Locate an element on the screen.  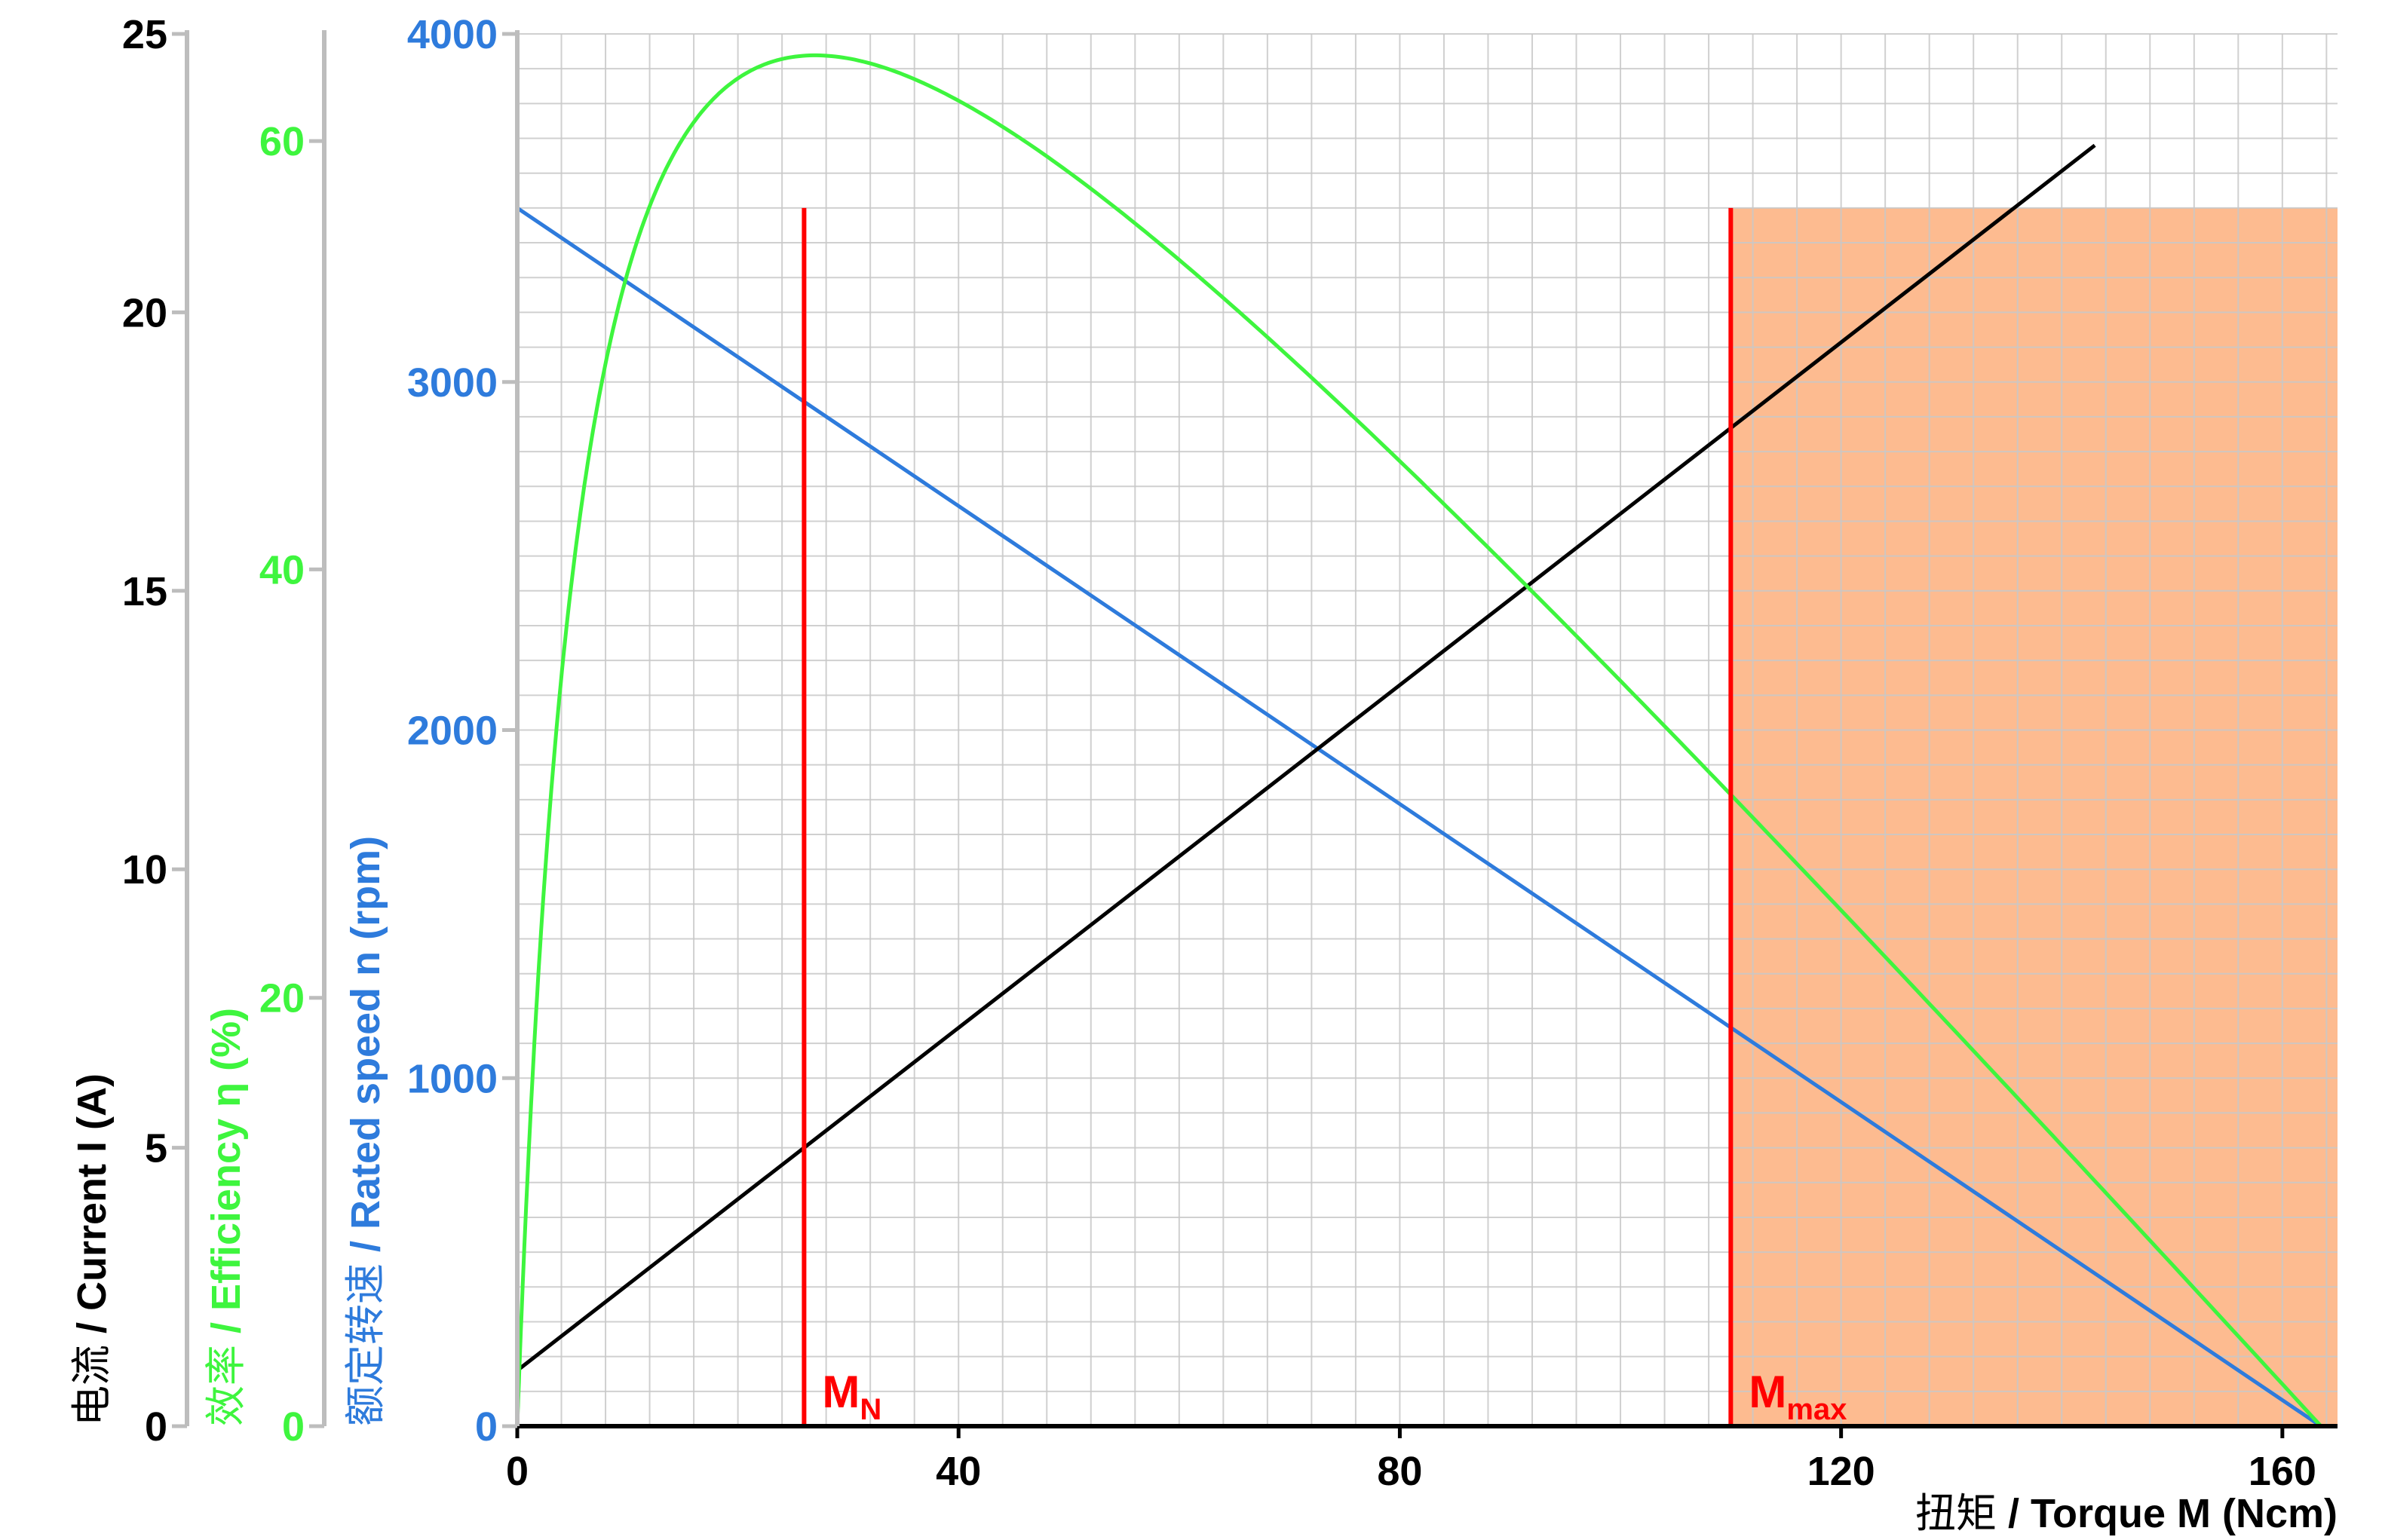
current-tick-label: 10 is located at coordinates (144, 869).